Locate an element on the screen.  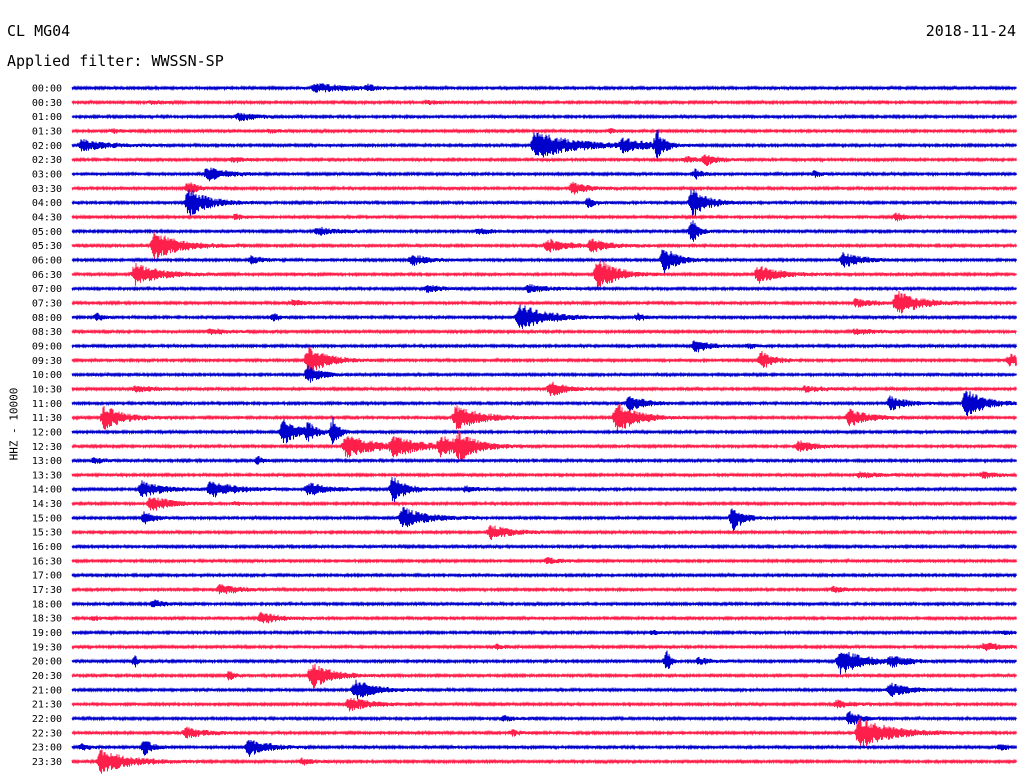
row-time-label: 13:00 is located at coordinates (47, 461).